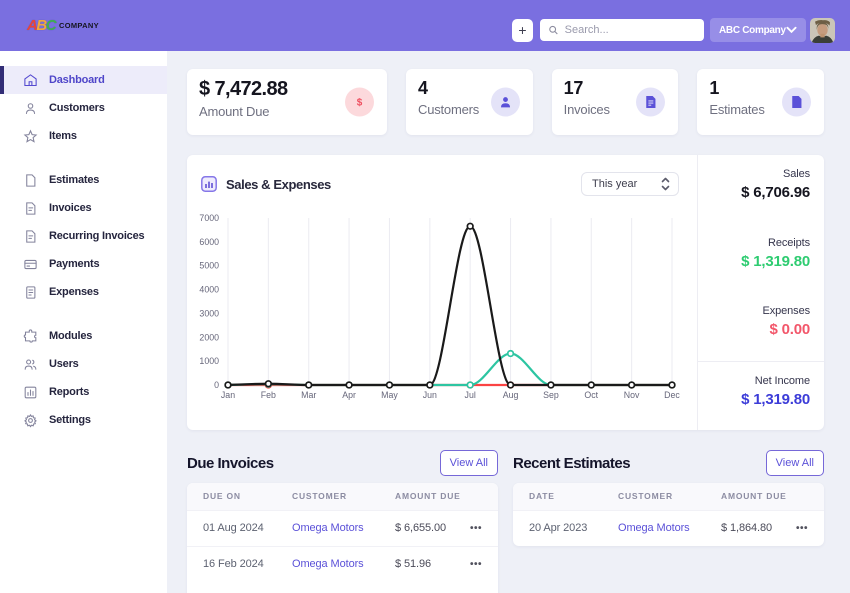 The height and width of the screenshot is (593, 850). Describe the element at coordinates (83, 25) in the screenshot. I see `company-logo: ABC COMPANY` at that location.